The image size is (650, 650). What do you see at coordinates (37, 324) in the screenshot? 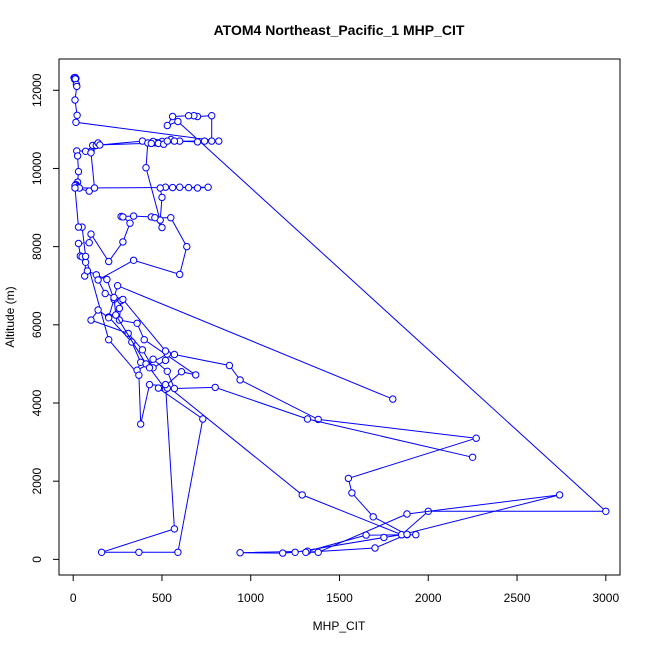
I see `y-tick-label: 6000` at bounding box center [37, 324].